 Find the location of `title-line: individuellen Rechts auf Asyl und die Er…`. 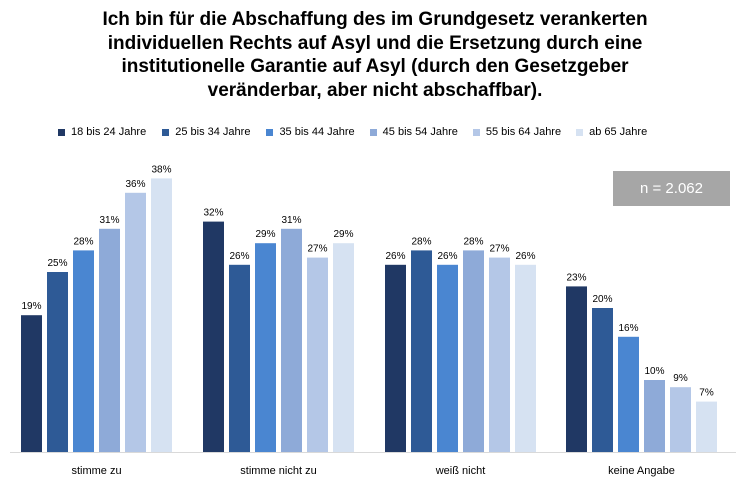

title-line: individuellen Rechts auf Asyl und die Er… is located at coordinates (375, 43).